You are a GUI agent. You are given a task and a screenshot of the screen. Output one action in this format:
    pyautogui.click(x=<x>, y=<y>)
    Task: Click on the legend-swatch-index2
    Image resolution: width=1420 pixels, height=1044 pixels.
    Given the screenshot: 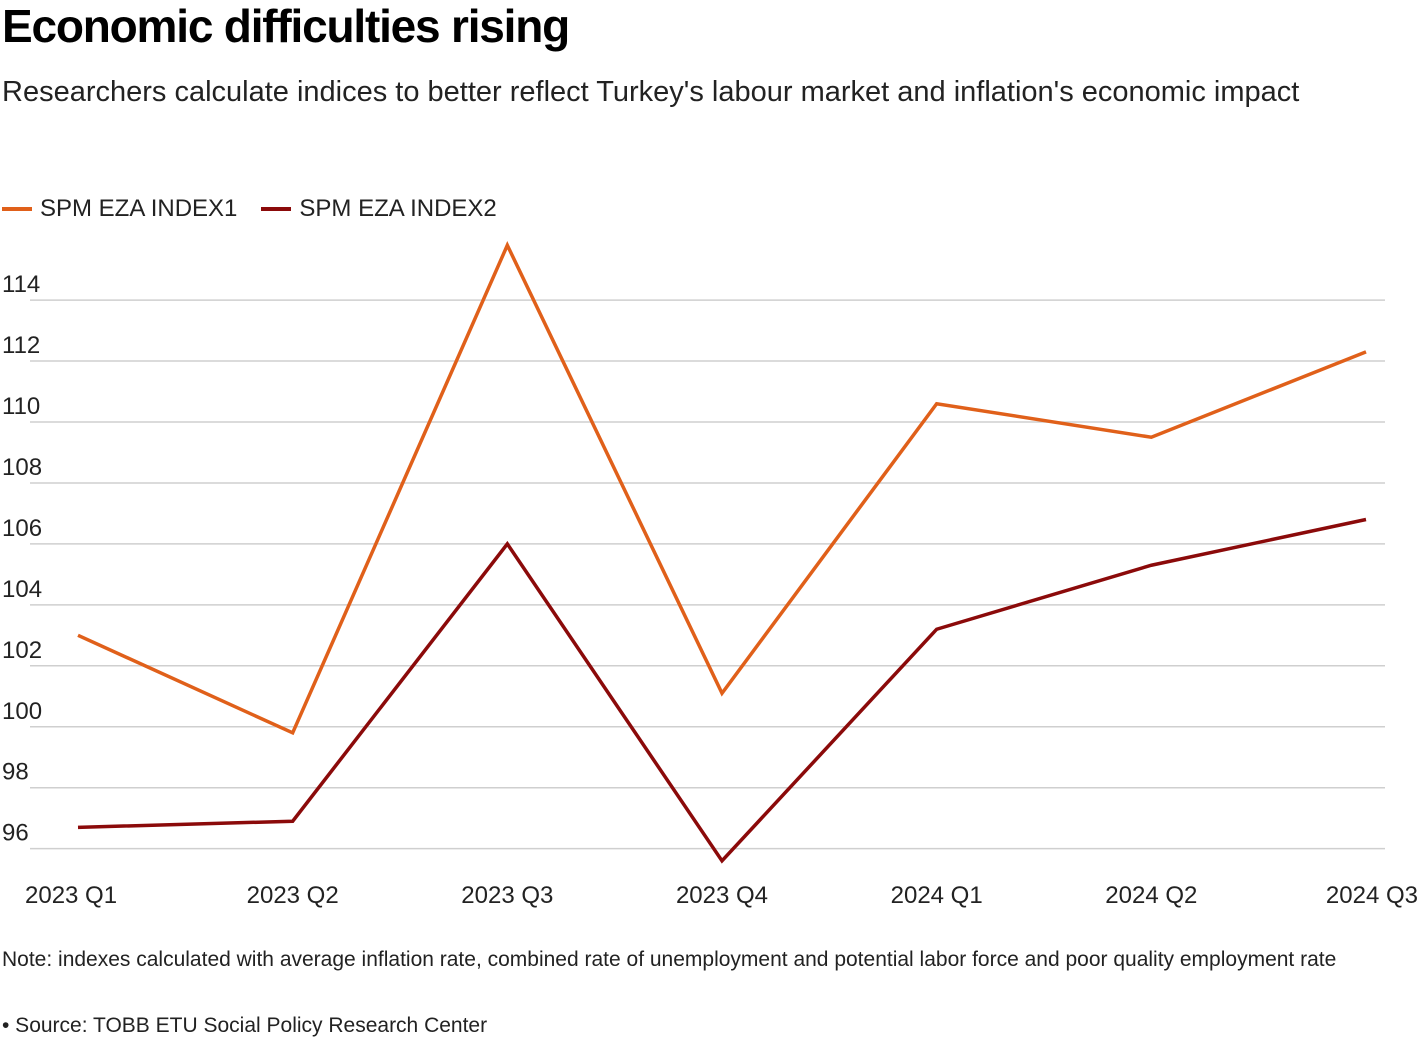 What is the action you would take?
    pyautogui.click(x=276, y=209)
    